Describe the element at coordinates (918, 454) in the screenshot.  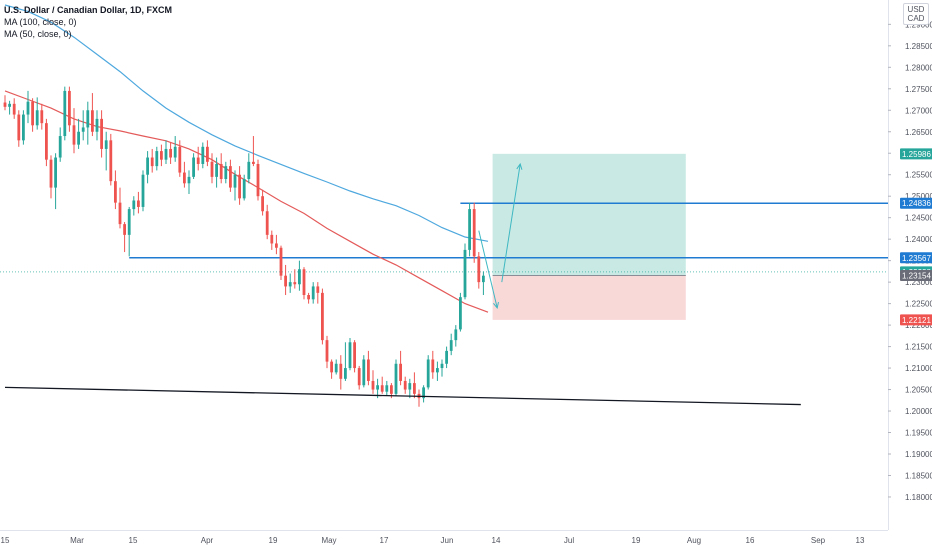
I see `price-tick-label: 1.19000` at that location.